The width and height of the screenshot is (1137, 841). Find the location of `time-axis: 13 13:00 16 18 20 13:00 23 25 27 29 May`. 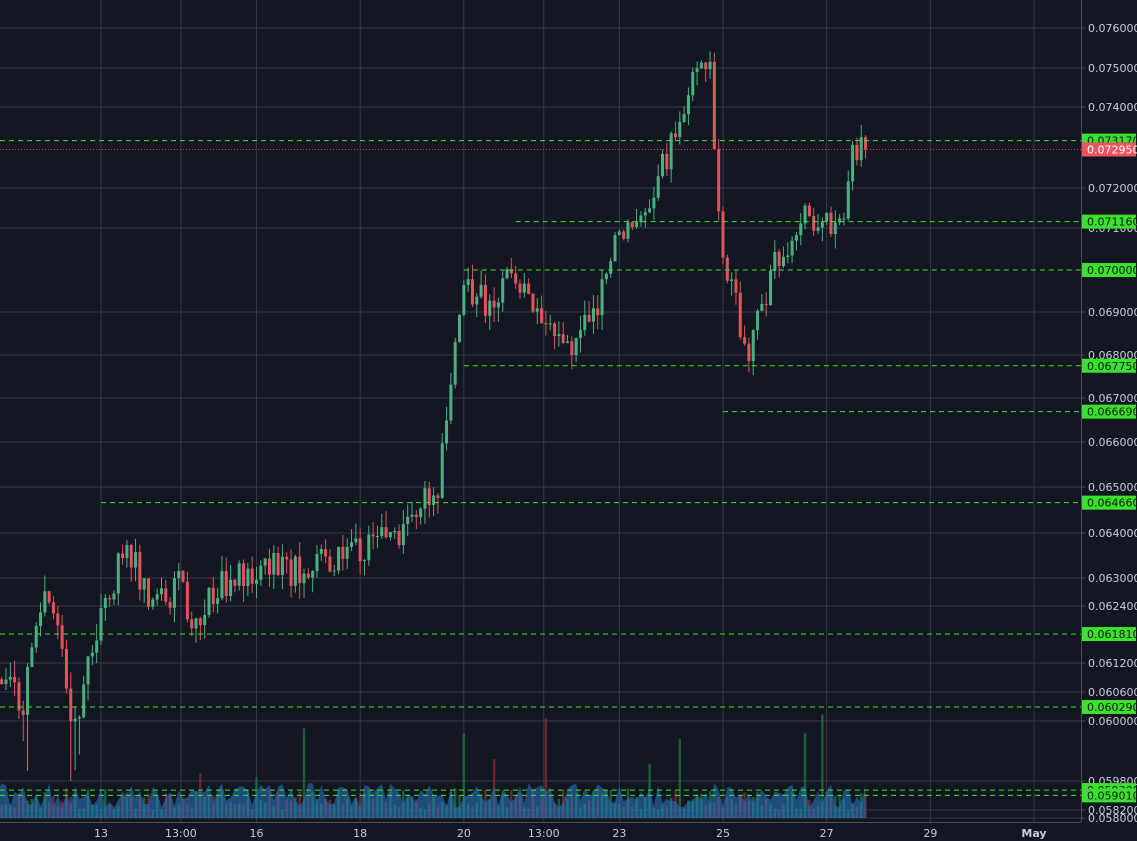

time-axis: 13 13:00 16 18 20 13:00 23 25 27 29 May is located at coordinates (540, 831).